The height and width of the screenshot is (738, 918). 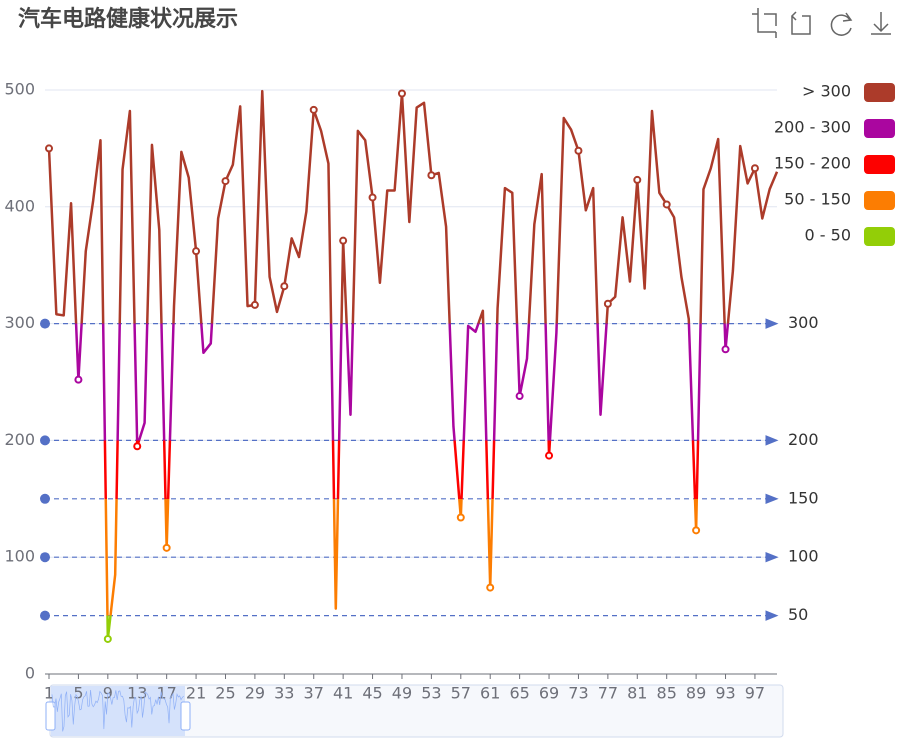 What do you see at coordinates (803, 497) in the screenshot?
I see `mark-line-label: 150` at bounding box center [803, 497].